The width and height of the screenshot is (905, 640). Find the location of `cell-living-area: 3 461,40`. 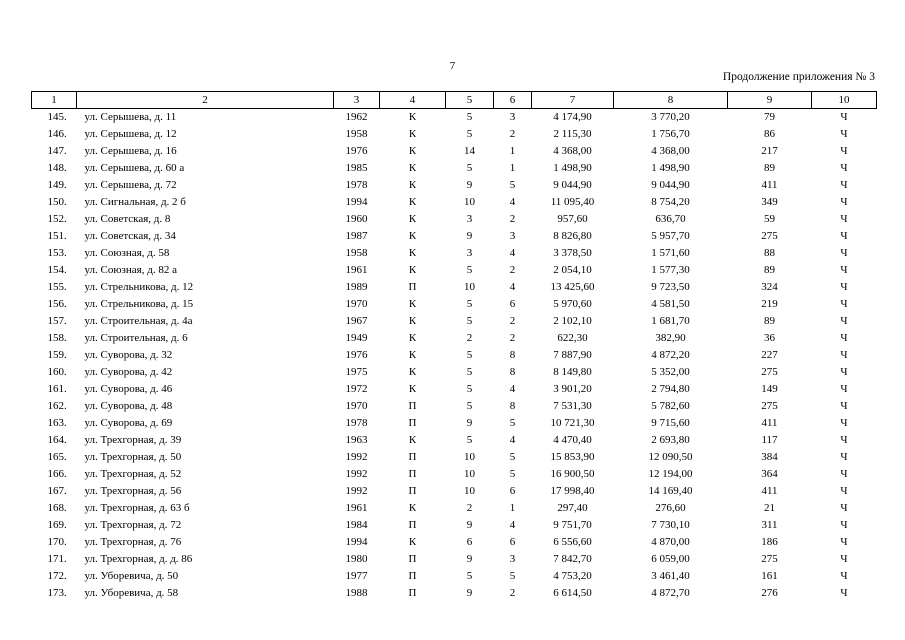

cell-living-area: 3 461,40 is located at coordinates (670, 576).